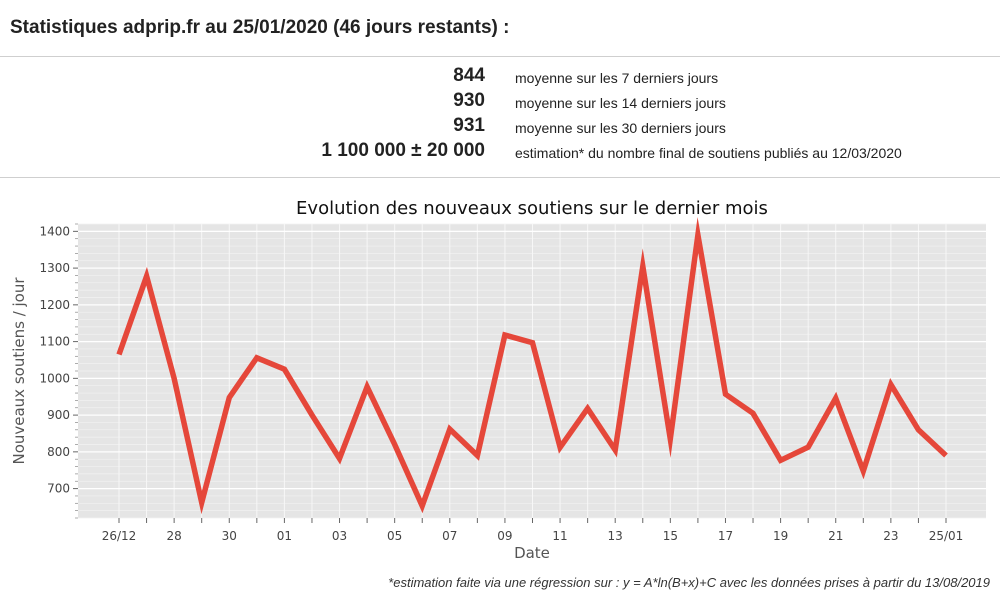 The width and height of the screenshot is (1000, 600). Describe the element at coordinates (500, 127) in the screenshot. I see `stat-row-30-days: 931 moyenne sur les 30 derniers jours` at that location.